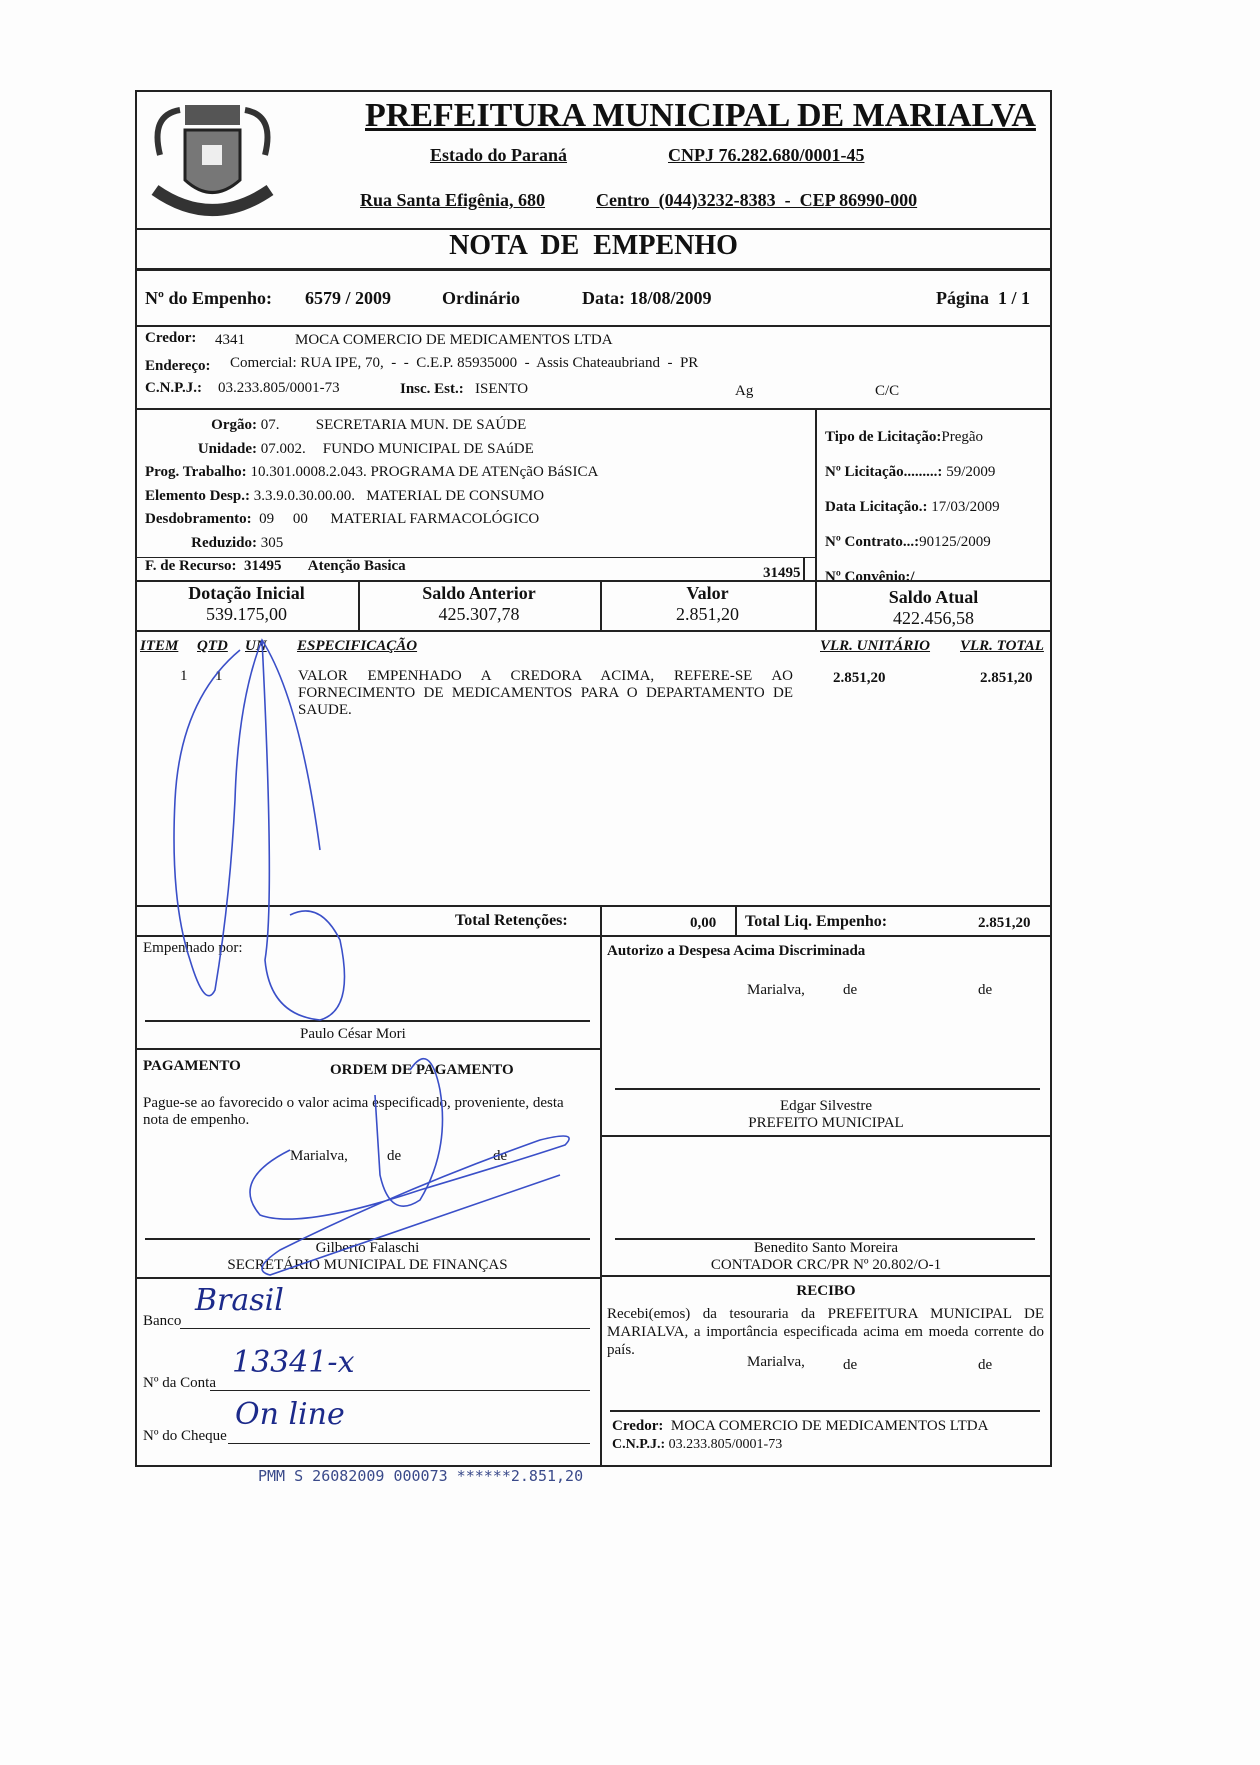 This screenshot has width=1260, height=1765. What do you see at coordinates (499, 155) in the screenshot?
I see `header-state: Estado do Paraná` at bounding box center [499, 155].